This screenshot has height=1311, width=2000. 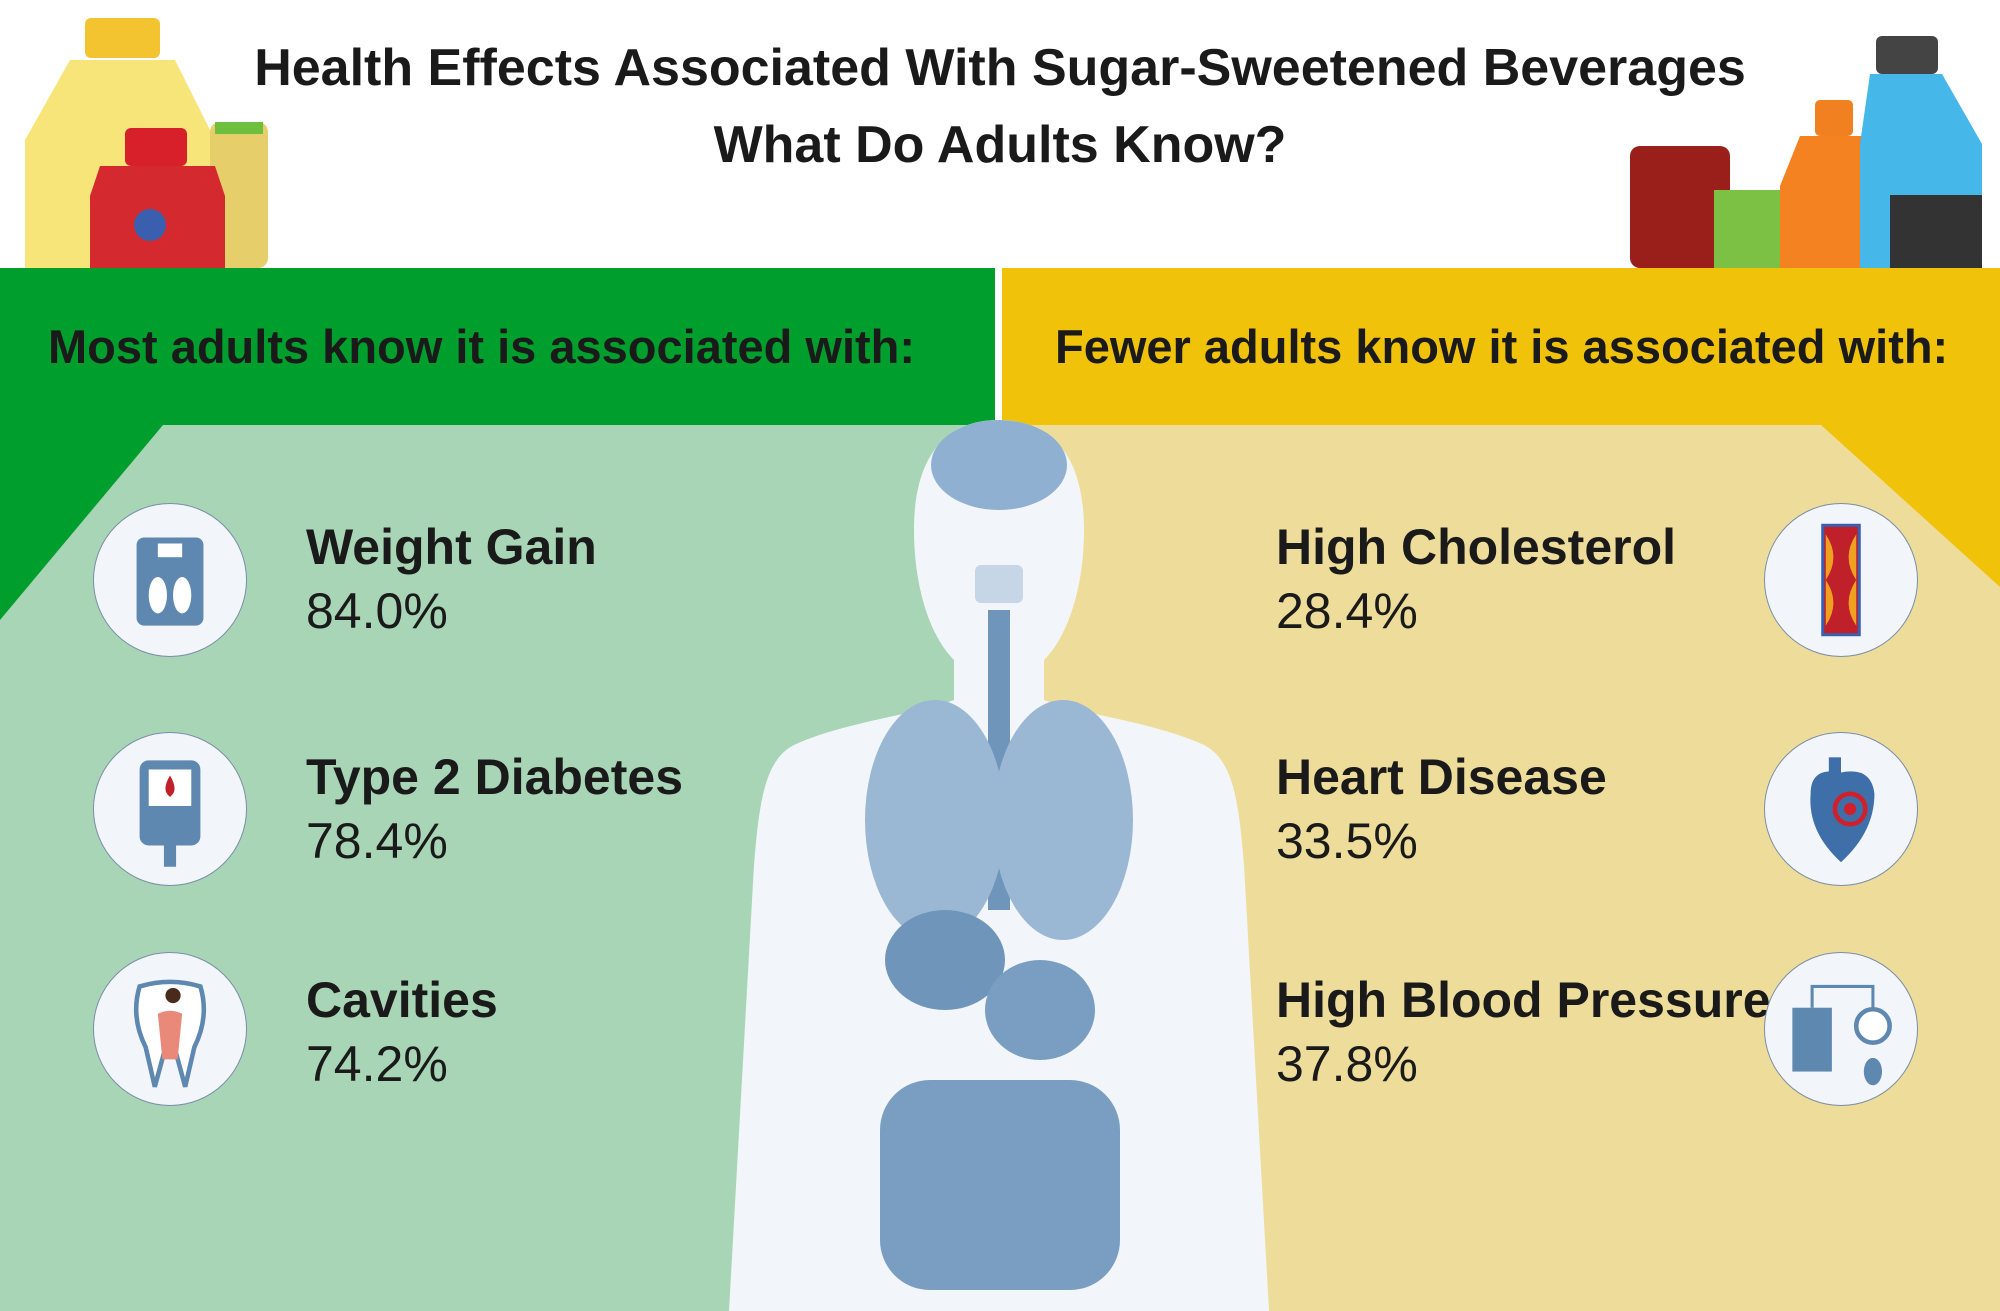 I want to click on page-subtitle: What Do Adults Know?, so click(x=1000, y=145).